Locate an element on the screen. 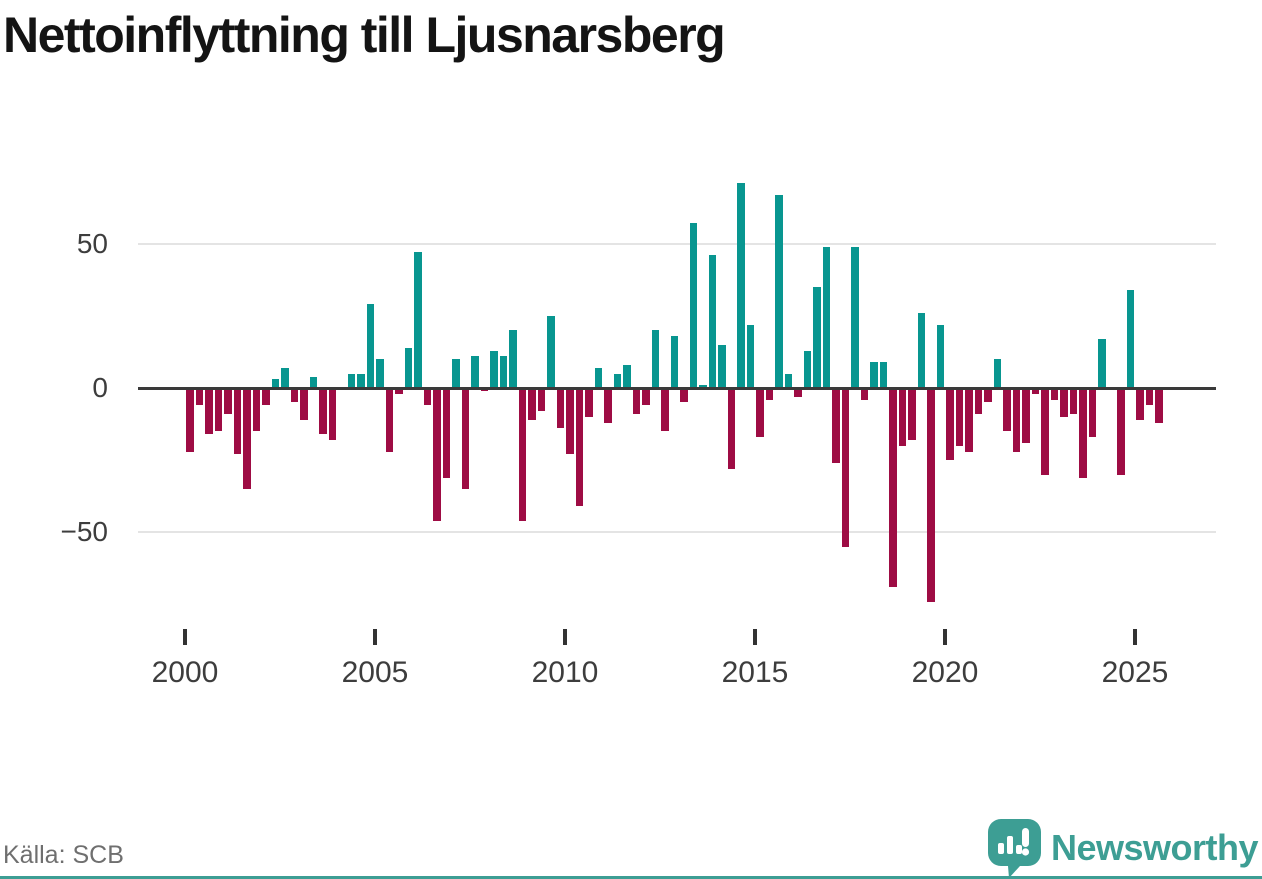 This screenshot has width=1262, height=879. speech-bubble-chart-icon is located at coordinates (1014, 848).